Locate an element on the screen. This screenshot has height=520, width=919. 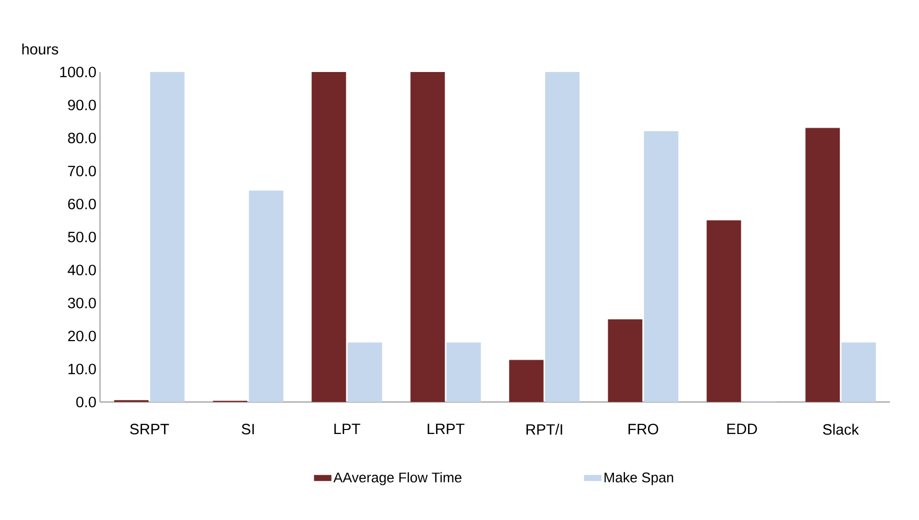
y-tick-label: 20.0 is located at coordinates (82, 336).